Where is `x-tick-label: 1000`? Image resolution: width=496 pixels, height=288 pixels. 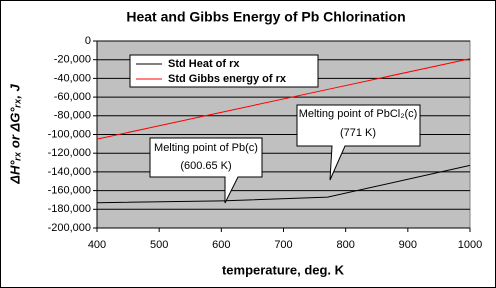 x-tick-label: 1000 is located at coordinates (470, 245).